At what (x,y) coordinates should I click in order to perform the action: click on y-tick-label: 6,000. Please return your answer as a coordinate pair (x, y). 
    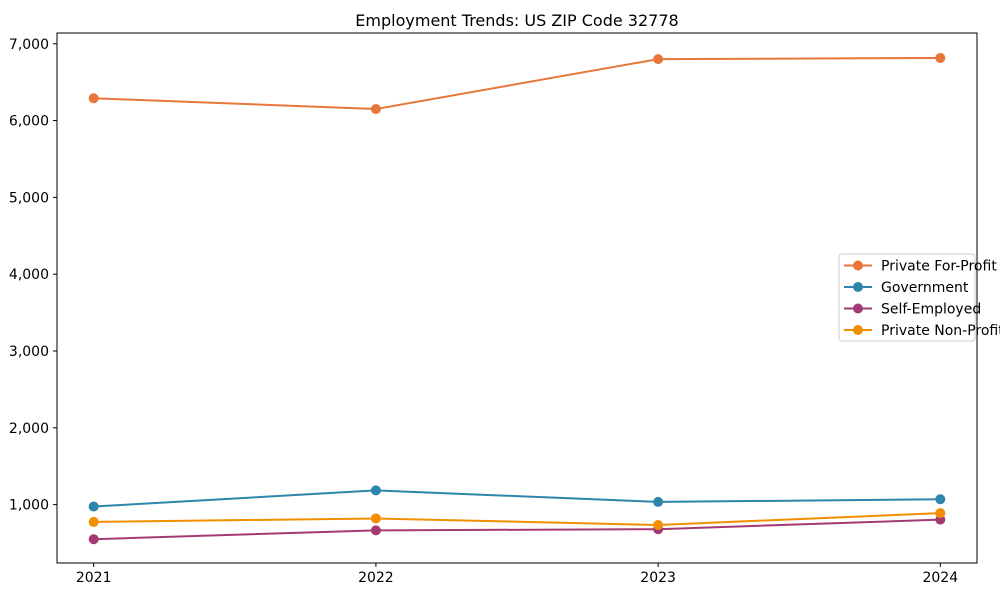
    Looking at the image, I should click on (29, 122).